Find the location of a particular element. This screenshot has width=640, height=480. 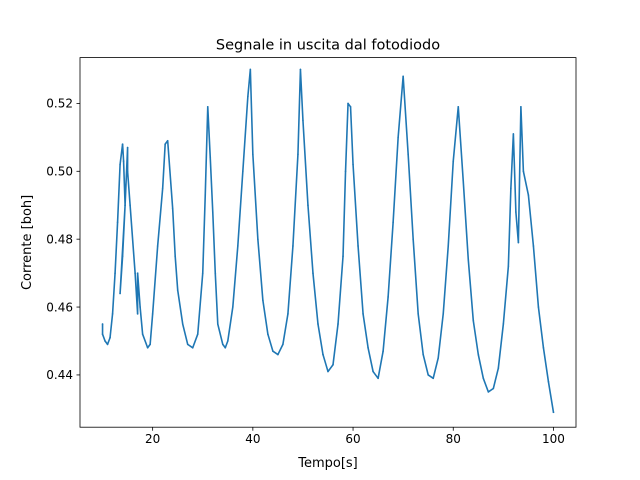

x-axis-ticks: 20 40 60 80 100 is located at coordinates (355, 436).